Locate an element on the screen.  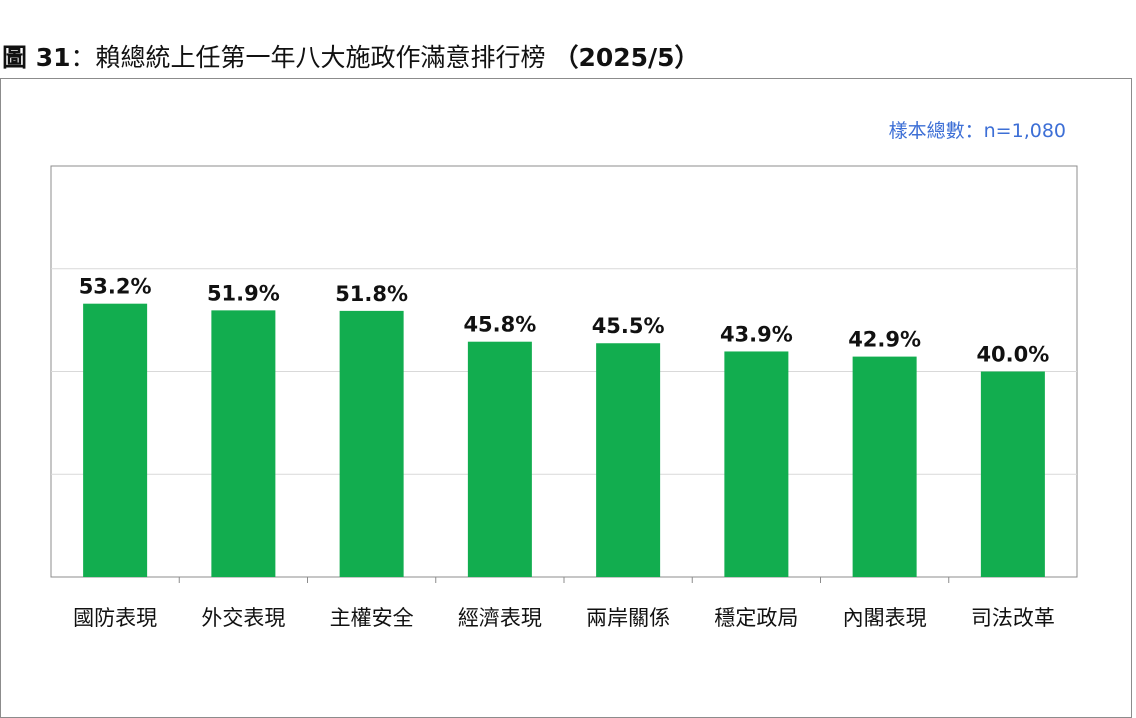
x-tick-label: 經濟表現 is located at coordinates (500, 618).